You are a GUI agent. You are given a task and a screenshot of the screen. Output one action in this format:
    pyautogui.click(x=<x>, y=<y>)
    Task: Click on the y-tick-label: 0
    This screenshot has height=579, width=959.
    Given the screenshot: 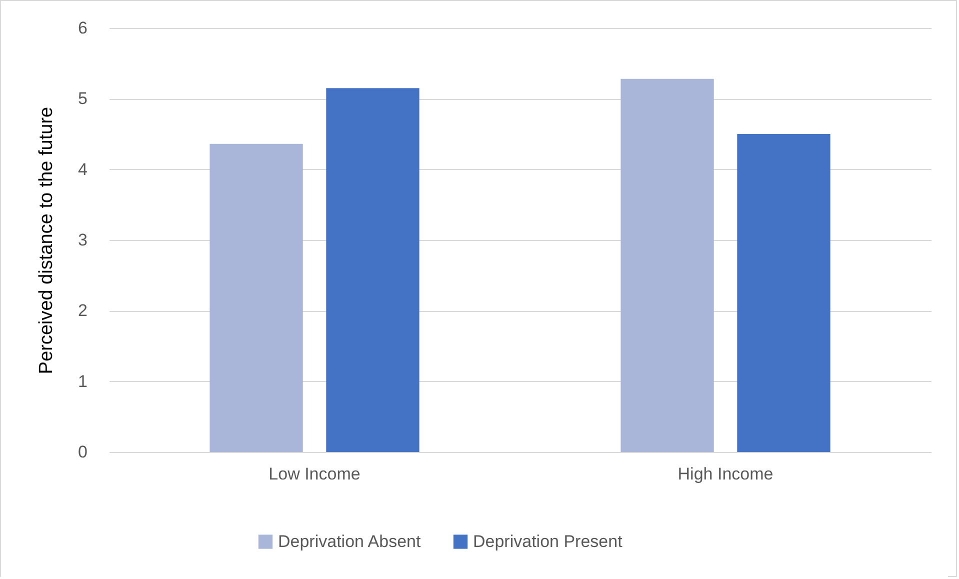 What is the action you would take?
    pyautogui.click(x=83, y=452)
    